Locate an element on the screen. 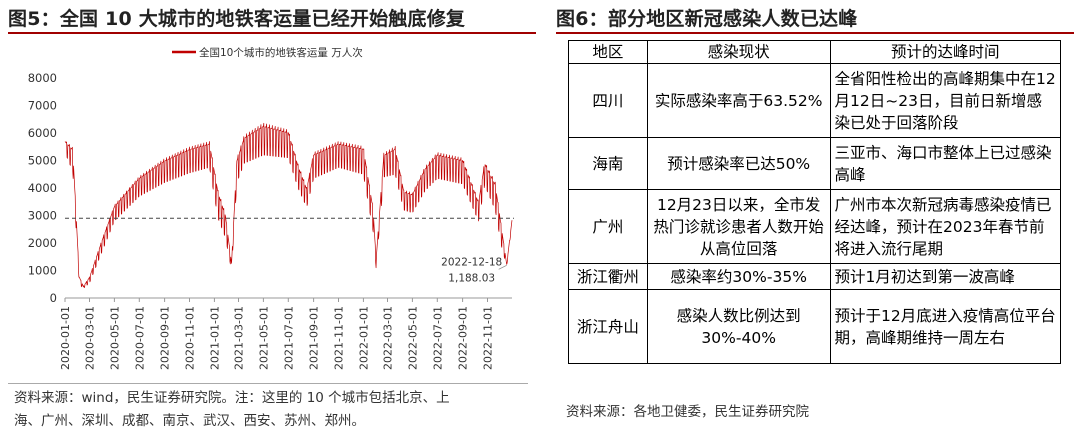 The image size is (1080, 443). header-region: 地区 is located at coordinates (608, 52).